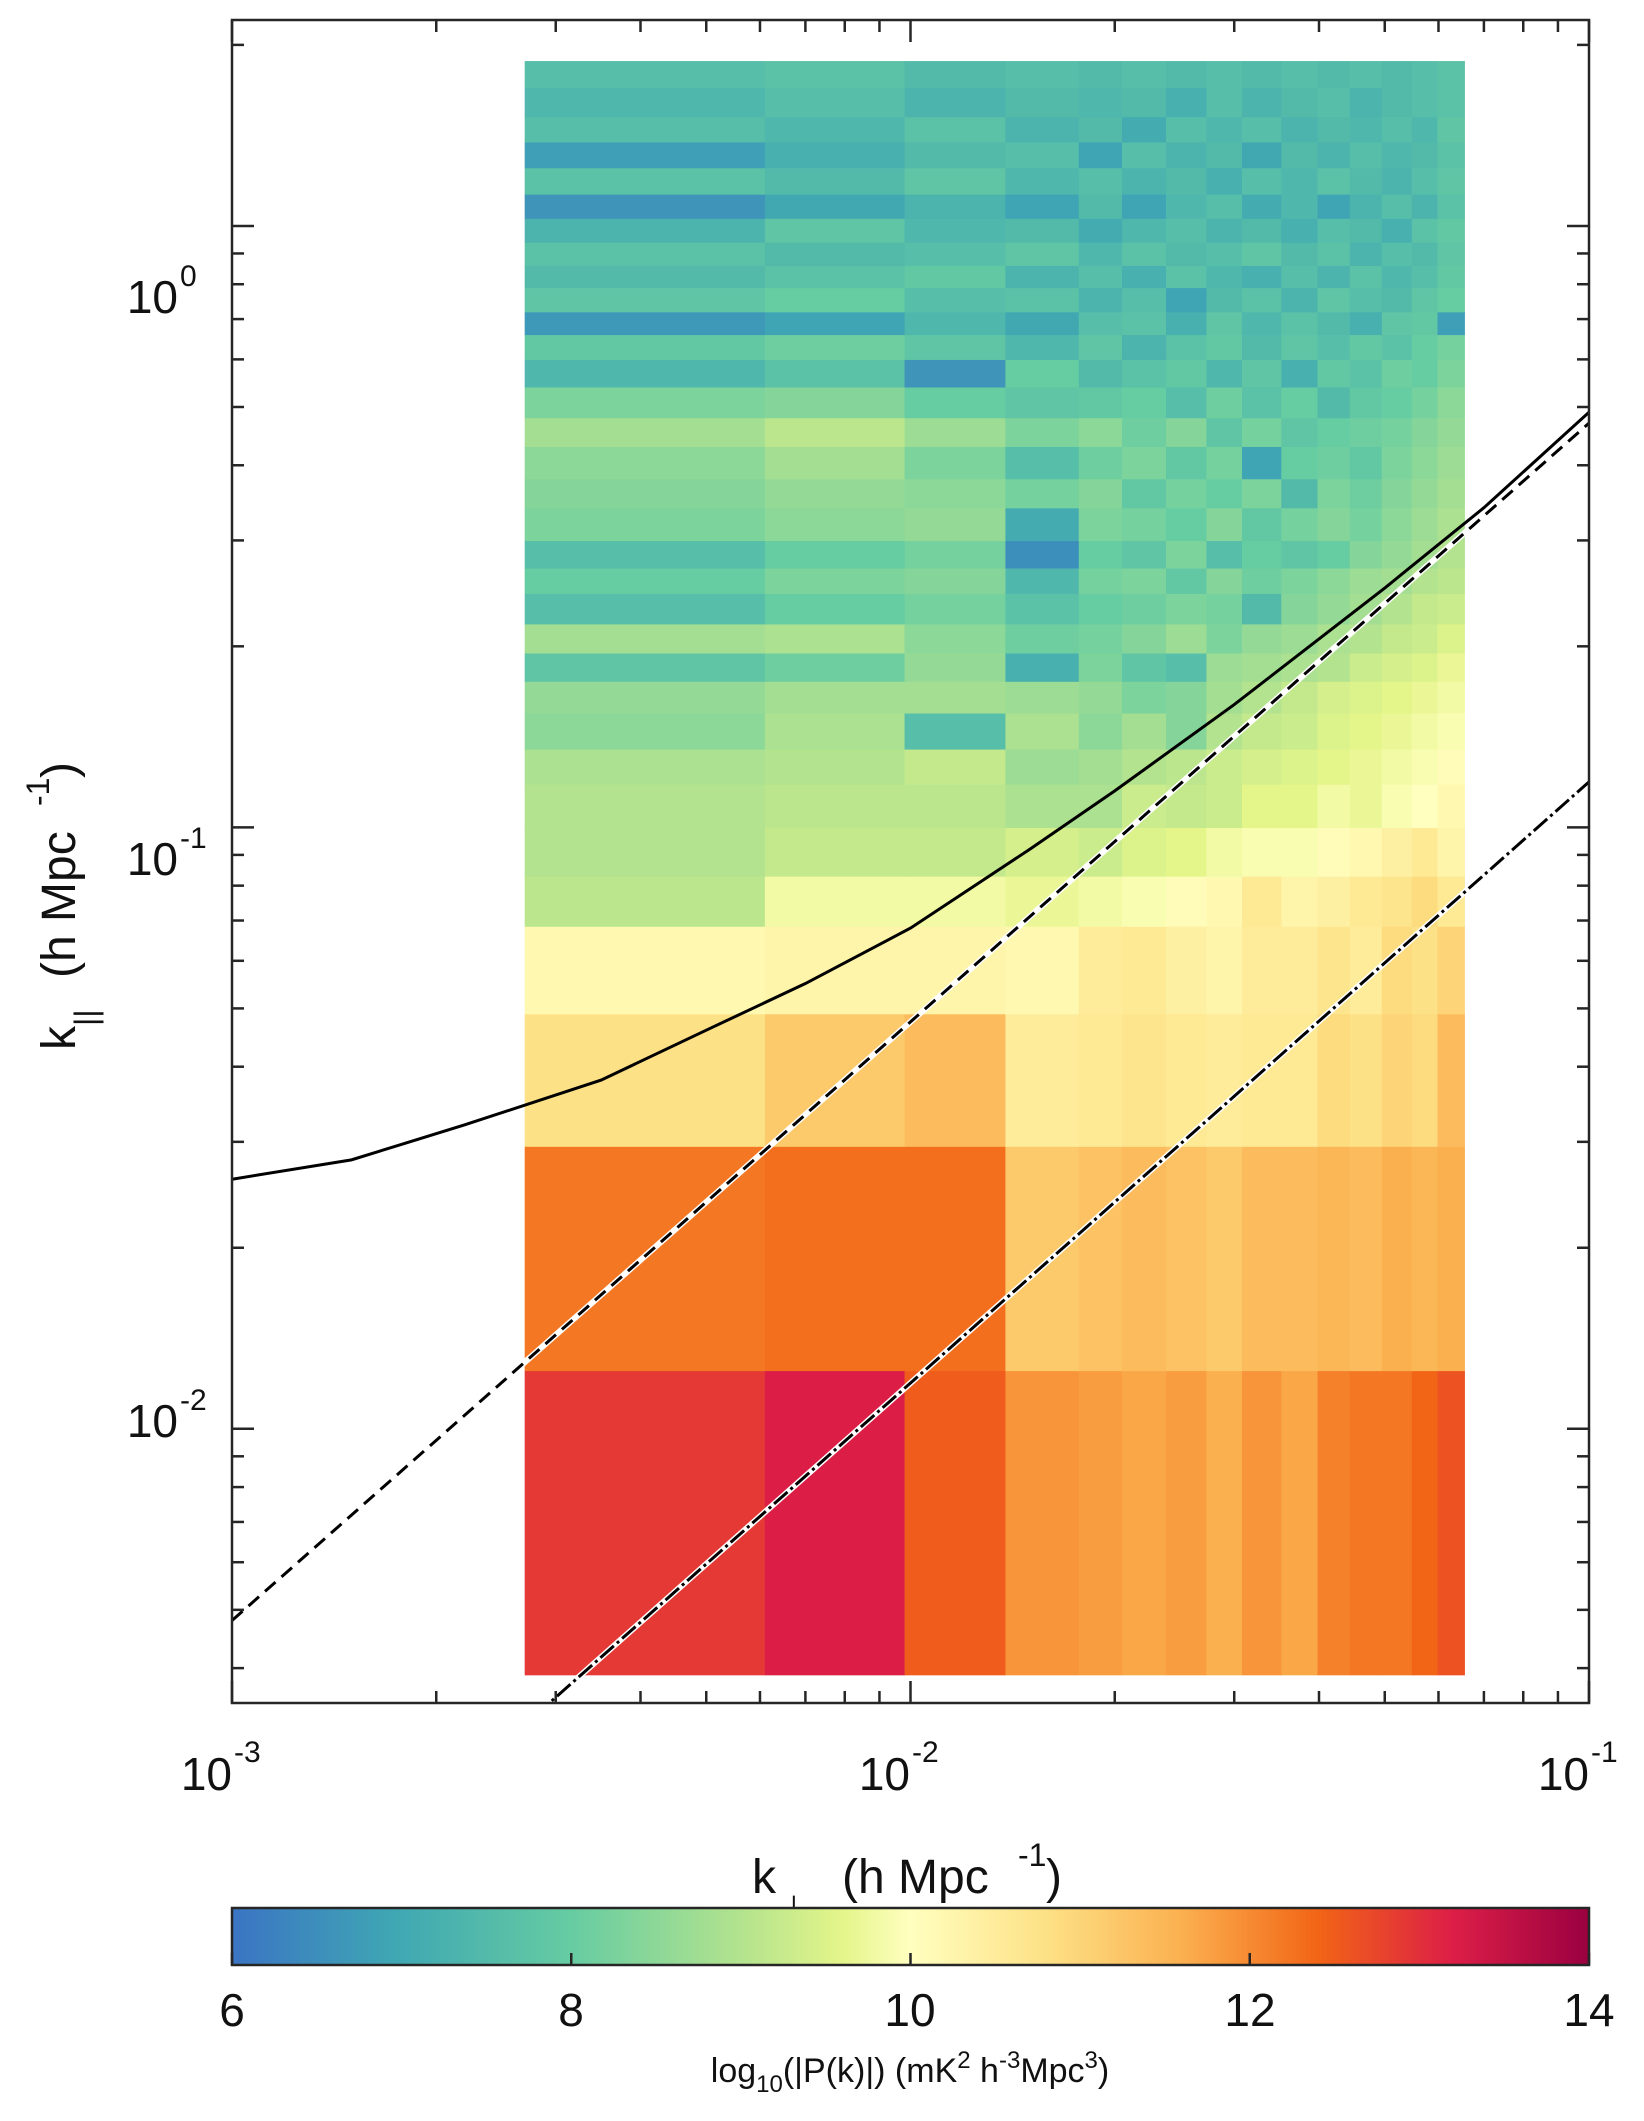  Describe the element at coordinates (835, 254) in the screenshot. I see `heatmap-cell-r25-c1` at that location.